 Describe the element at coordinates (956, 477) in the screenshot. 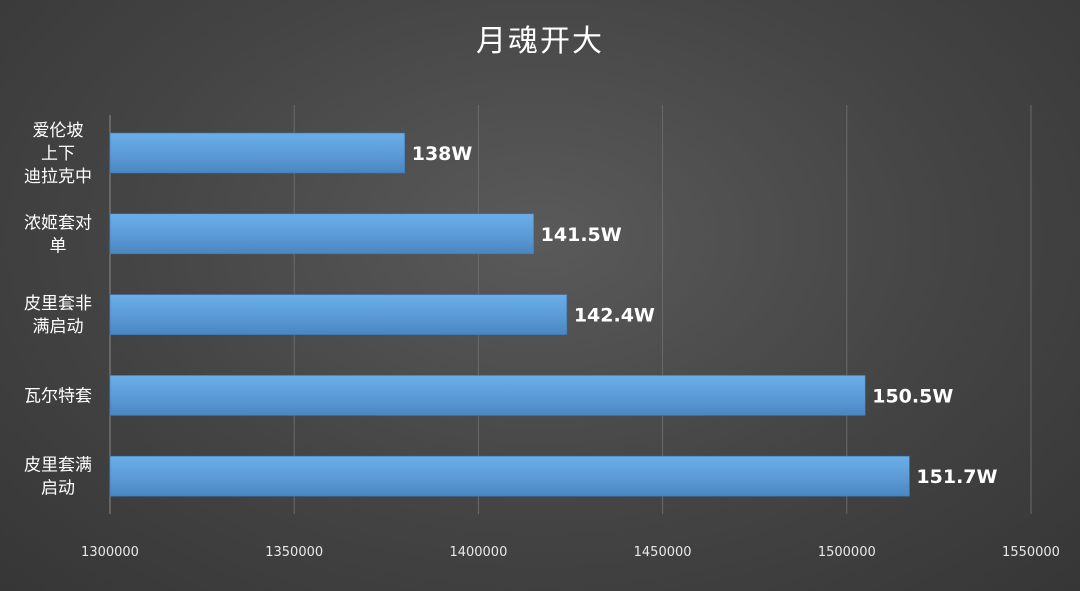

I see `bar-data-label: 151.7W` at that location.